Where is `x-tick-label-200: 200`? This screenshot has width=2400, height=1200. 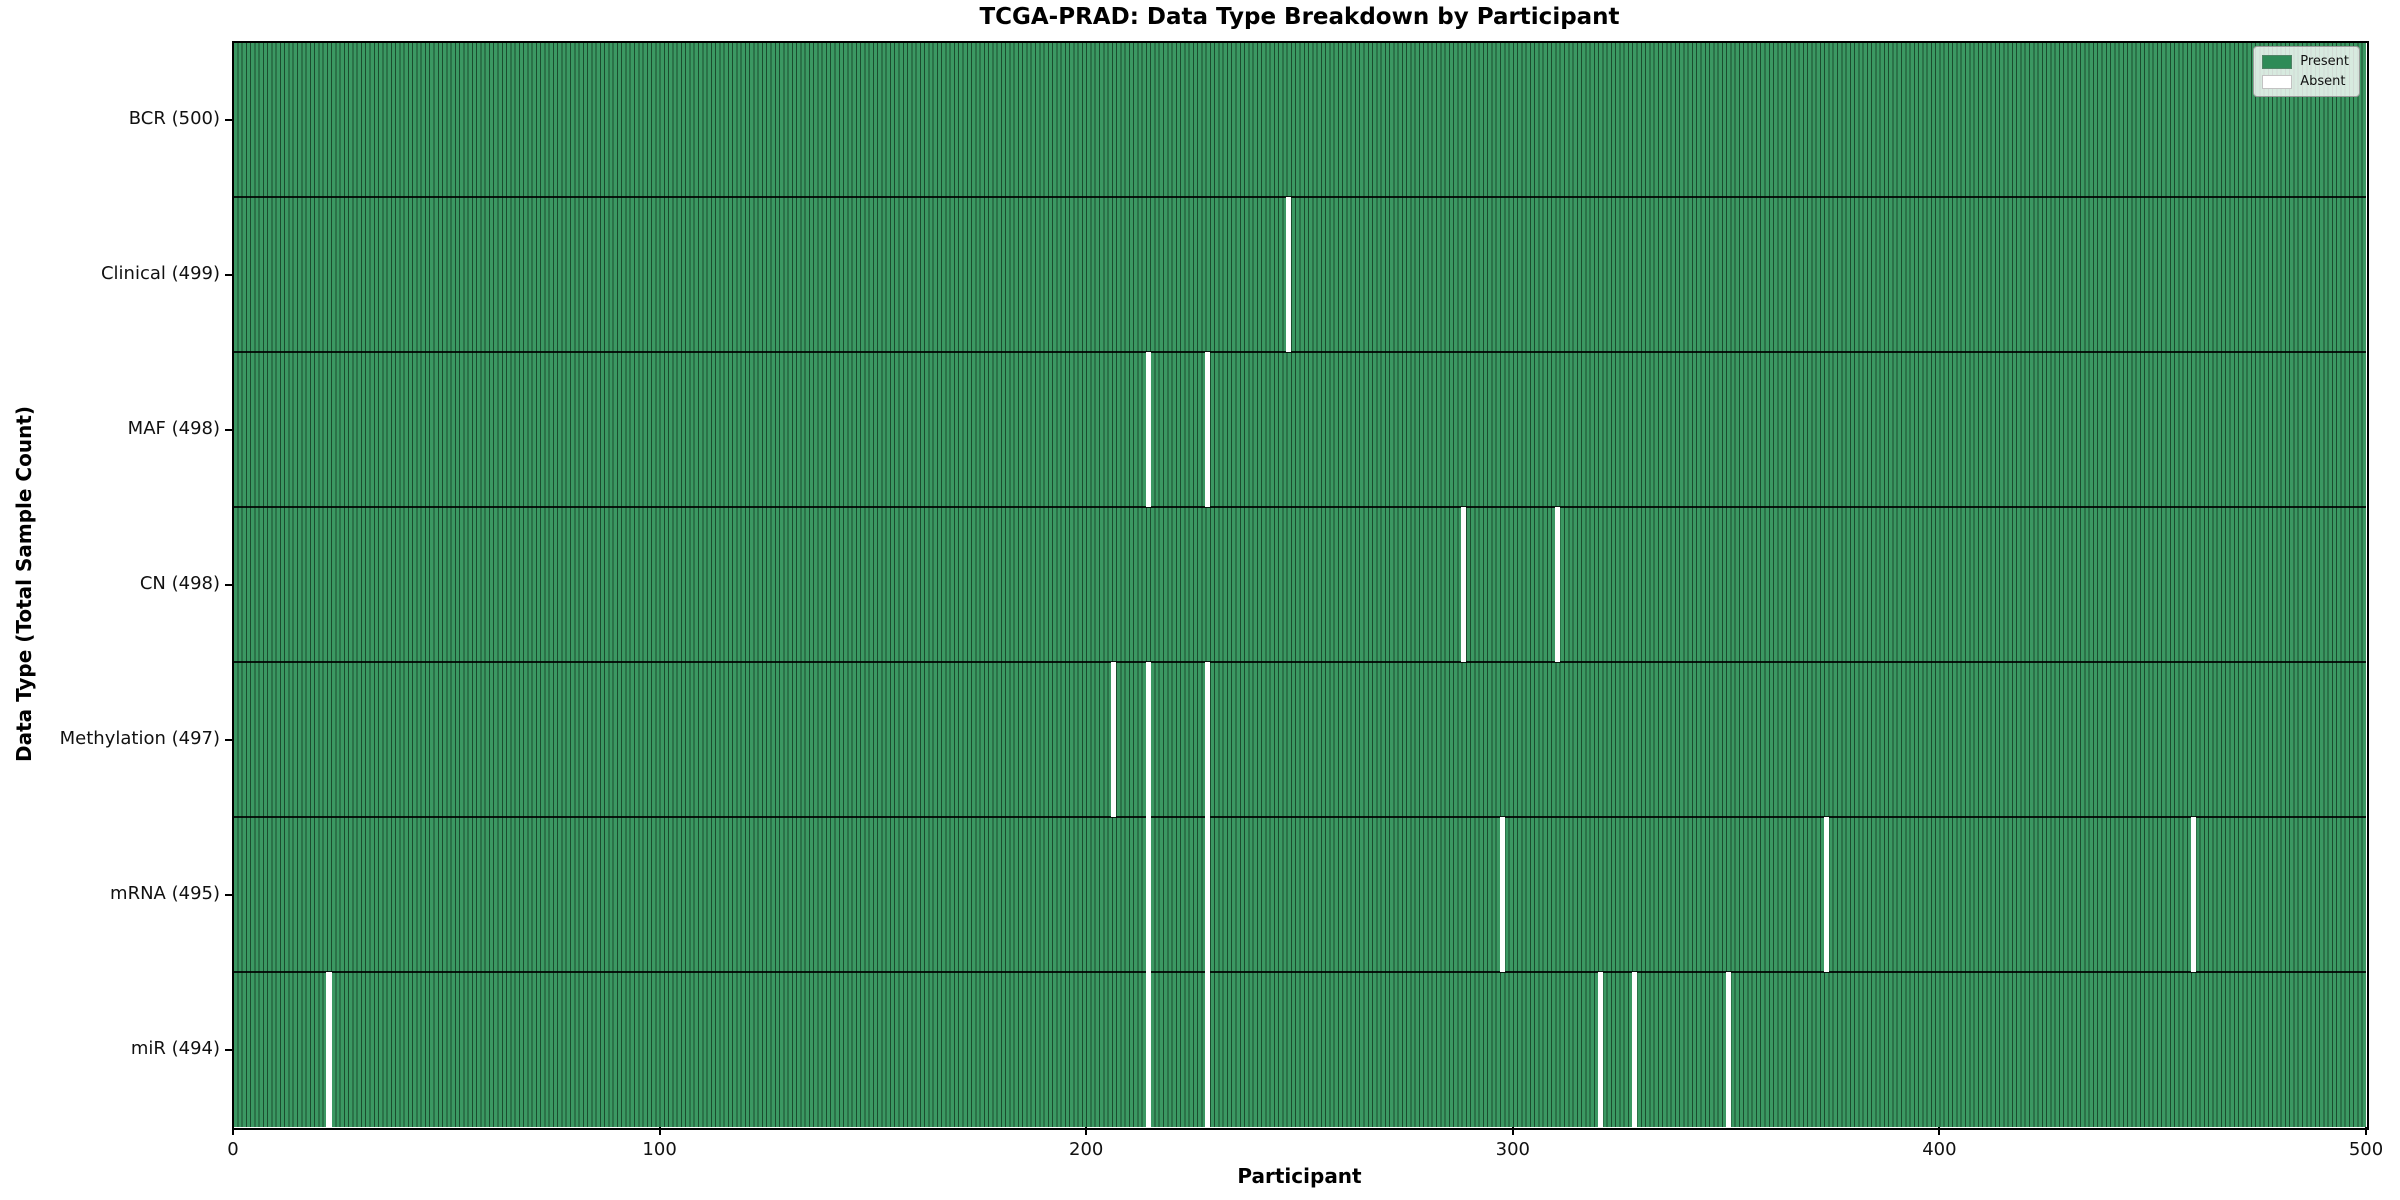
x-tick-label-200: 200 is located at coordinates (1086, 1149).